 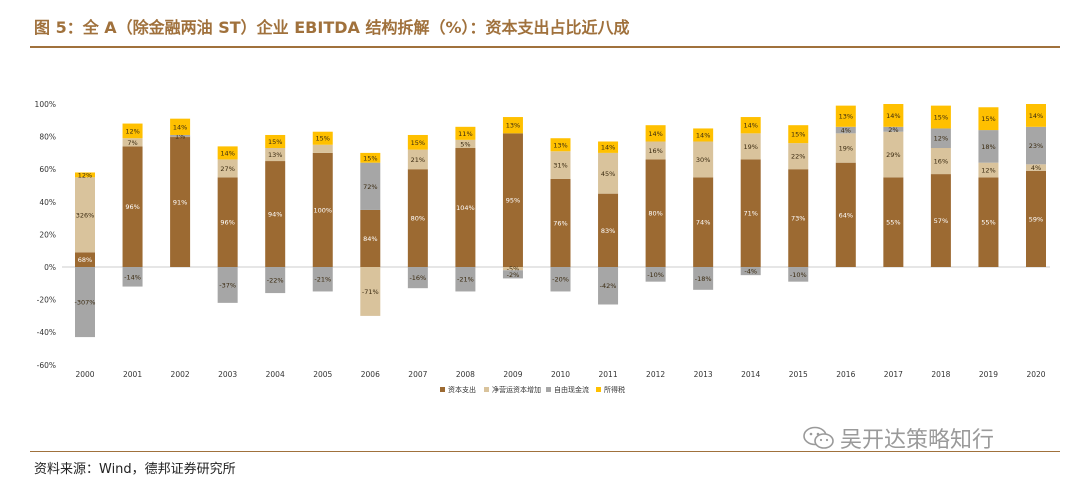 What do you see at coordinates (988, 374) in the screenshot?
I see `x-tick-label: 2019` at bounding box center [988, 374].